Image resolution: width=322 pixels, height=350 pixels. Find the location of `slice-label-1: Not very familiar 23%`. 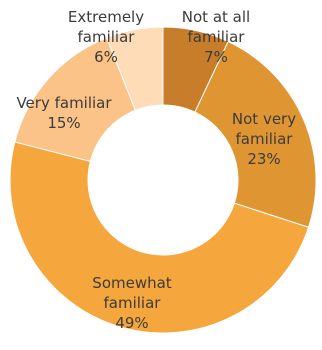

slice-label-1: Not very familiar 23% is located at coordinates (264, 139).